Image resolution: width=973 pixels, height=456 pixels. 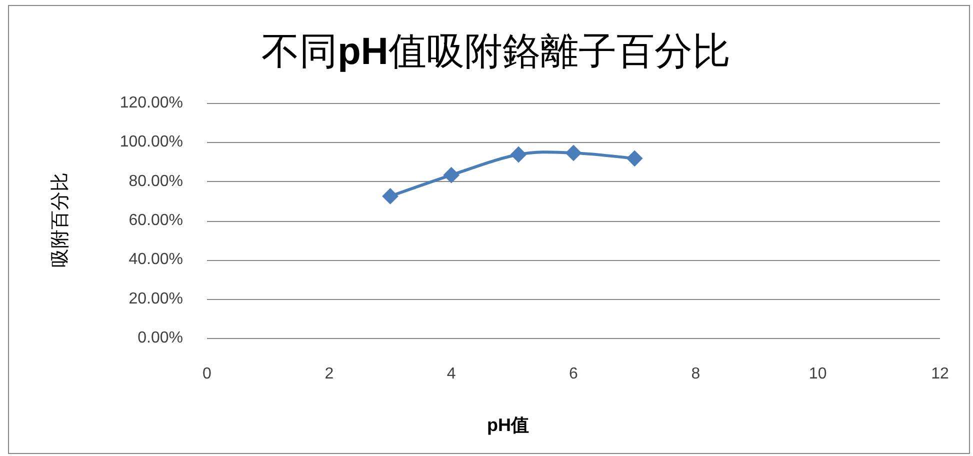 I want to click on title: 不同pH值吸附鉻離子百分比, so click(x=496, y=52).